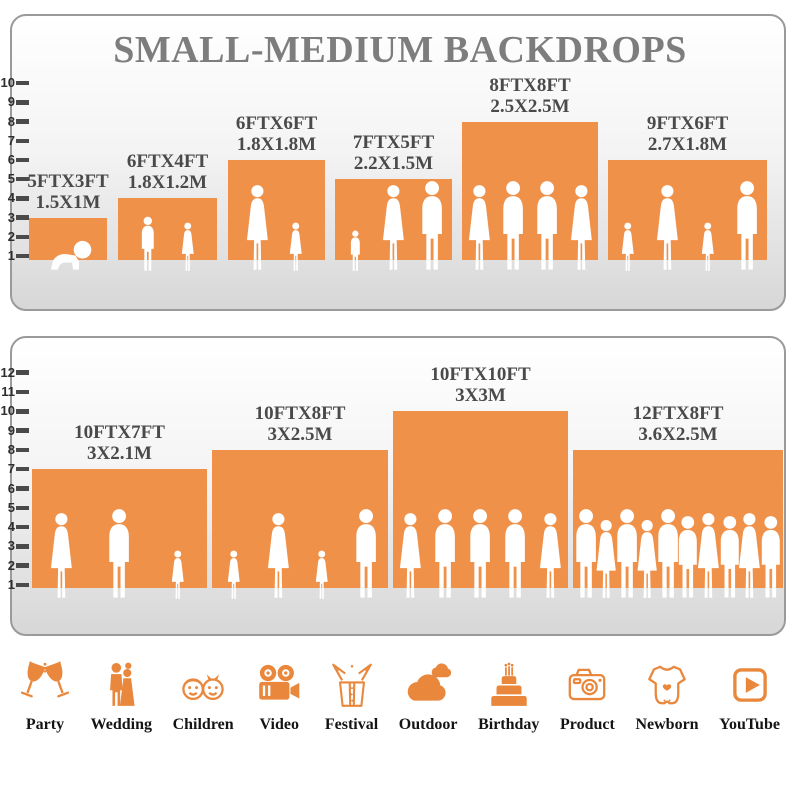 This screenshot has width=800, height=800. I want to click on bar-size-feet: 10FTX8FT, so click(300, 413).